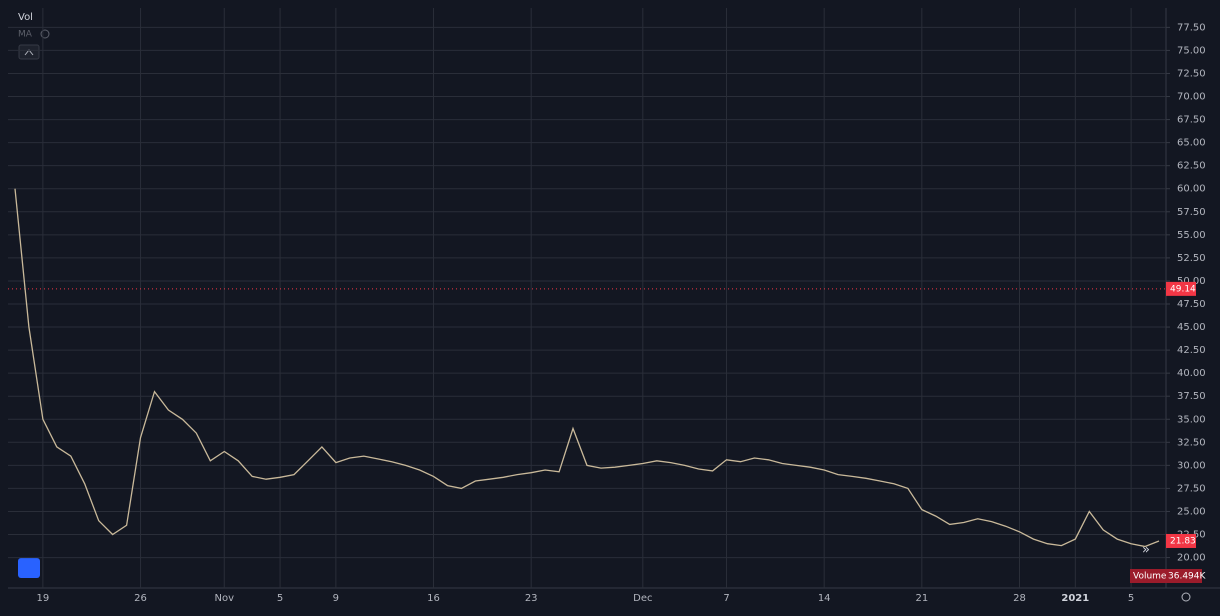 Image resolution: width=1220 pixels, height=616 pixels. What do you see at coordinates (1191, 97) in the screenshot?
I see `y-tick-label: 70.00` at bounding box center [1191, 97].